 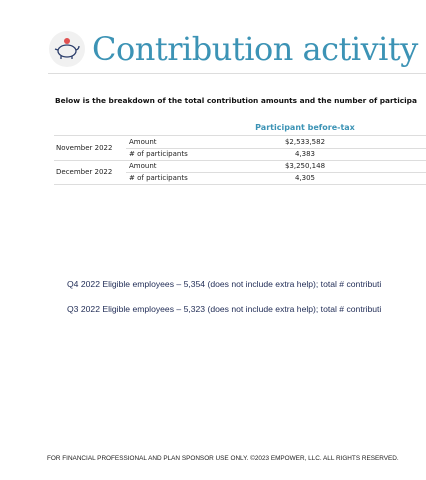 What do you see at coordinates (67, 49) in the screenshot?
I see `piggy-icon` at bounding box center [67, 49].